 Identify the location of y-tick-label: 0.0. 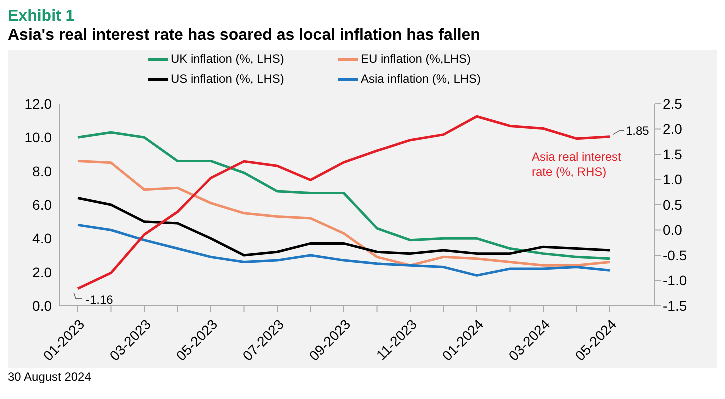
(42, 306).